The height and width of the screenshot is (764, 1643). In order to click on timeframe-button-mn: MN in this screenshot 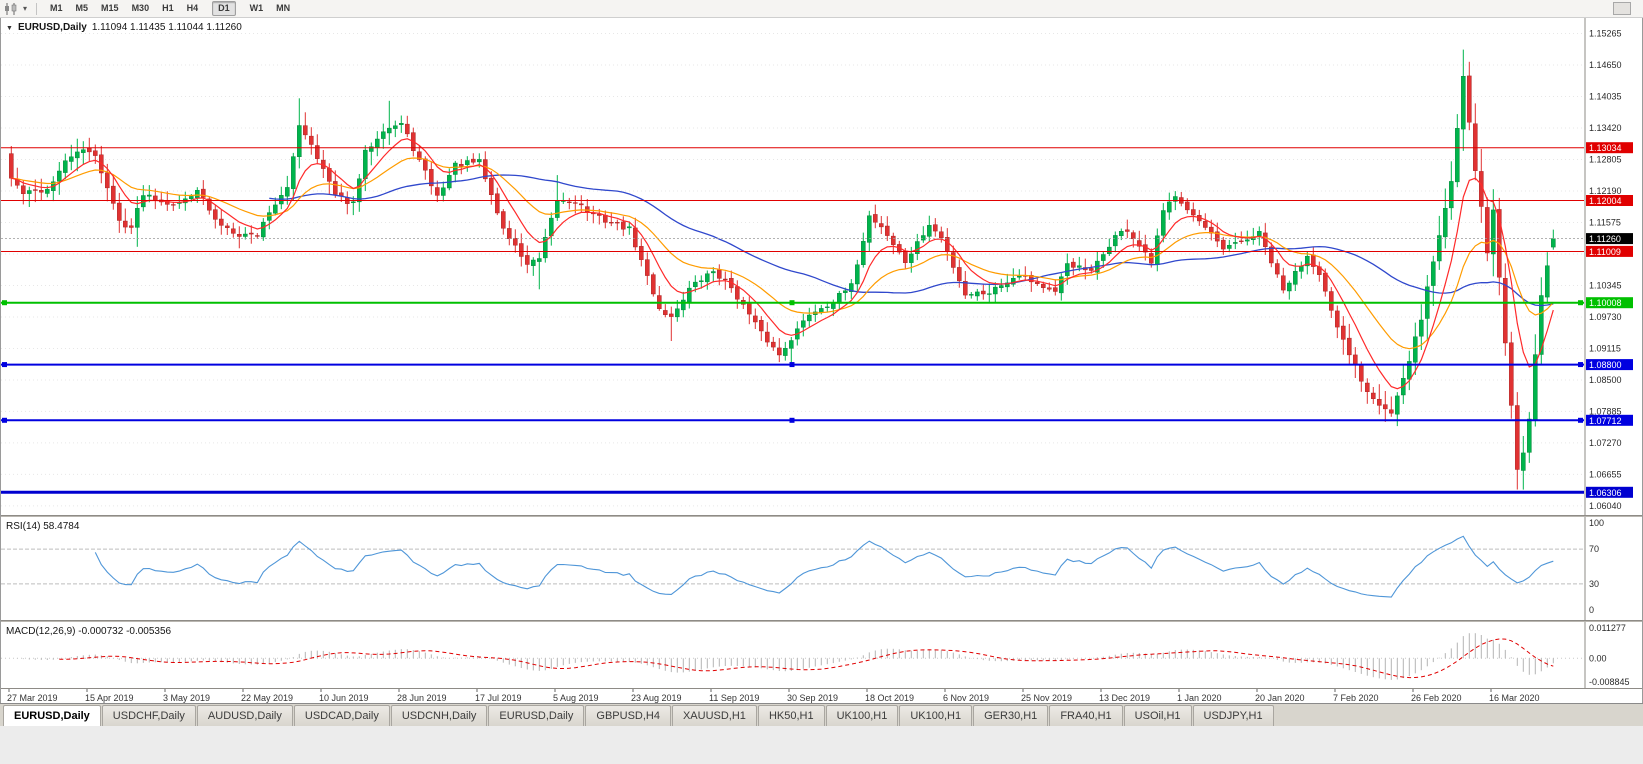, I will do `click(283, 8)`.